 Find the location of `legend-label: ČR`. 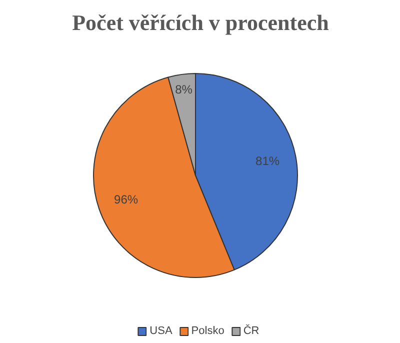

legend-label: ČR is located at coordinates (251, 331).